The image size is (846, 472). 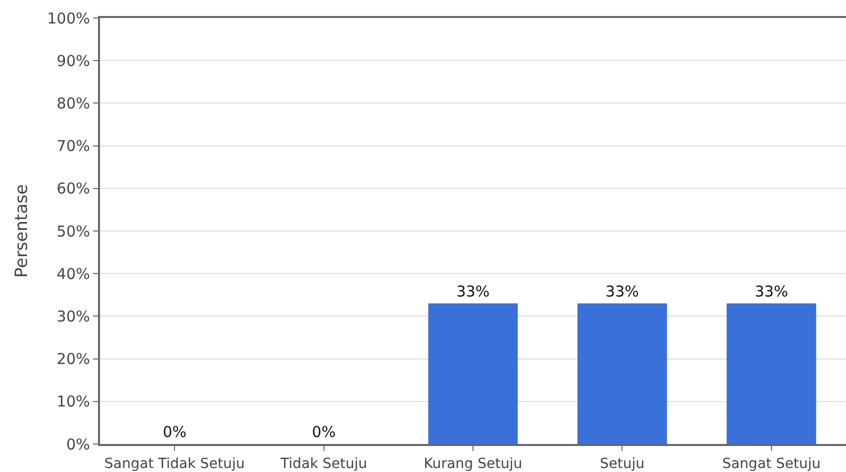 What do you see at coordinates (73, 273) in the screenshot?
I see `y-tick-label: 40%` at bounding box center [73, 273].